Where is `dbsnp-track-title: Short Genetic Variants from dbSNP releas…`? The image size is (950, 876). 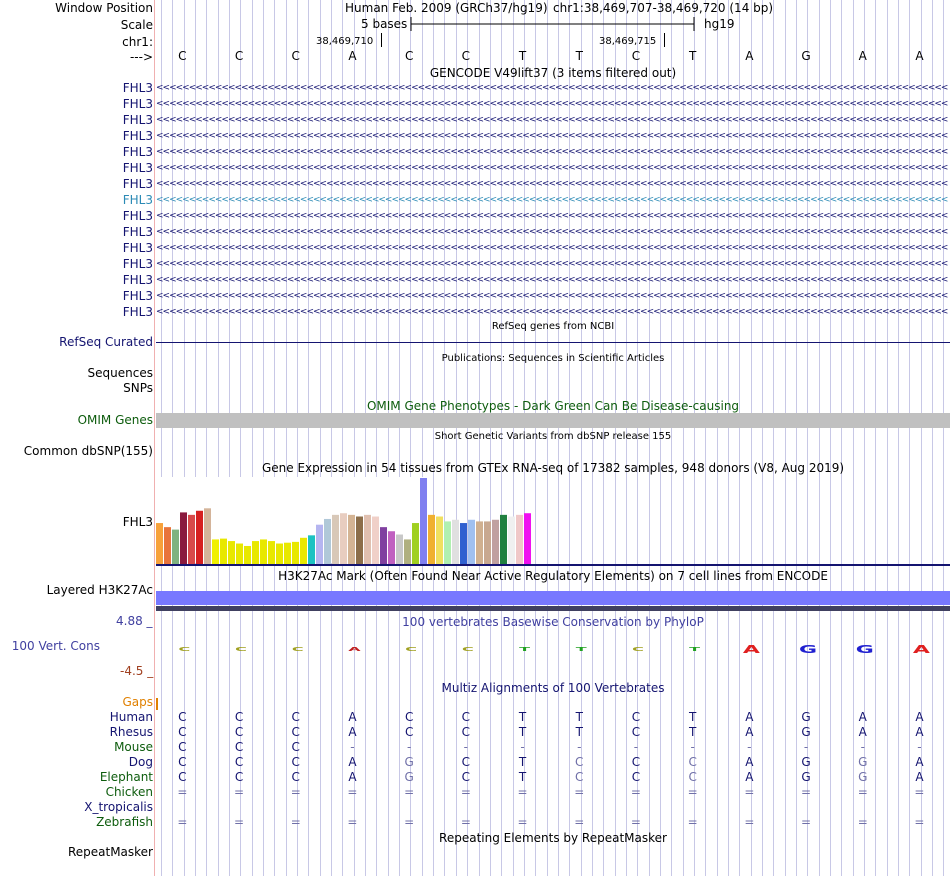 dbsnp-track-title: Short Genetic Variants from dbSNP releas… is located at coordinates (553, 436).